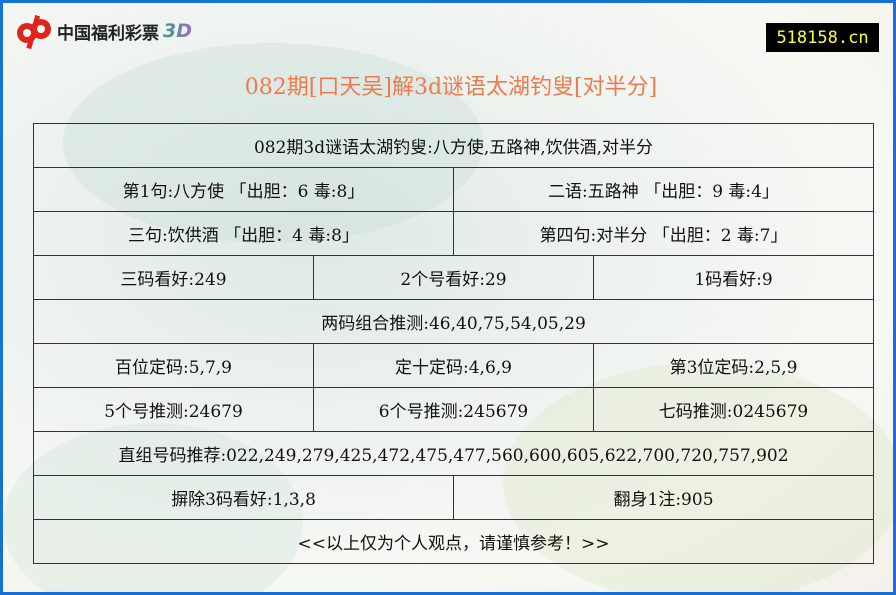 The image size is (896, 595). What do you see at coordinates (733, 277) in the screenshot?
I see `one-code-cell: 1码看好:9` at bounding box center [733, 277].